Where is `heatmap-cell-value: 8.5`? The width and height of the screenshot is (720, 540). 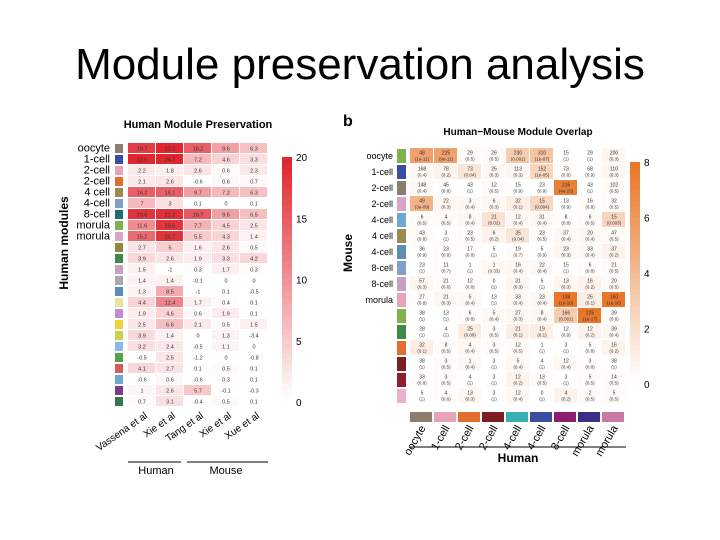 heatmap-cell-value: 8.5 is located at coordinates (170, 293).